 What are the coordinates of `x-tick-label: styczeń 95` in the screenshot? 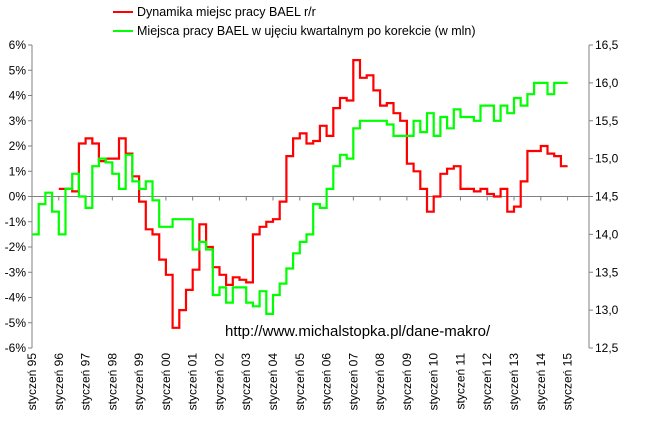 It's located at (32, 382).